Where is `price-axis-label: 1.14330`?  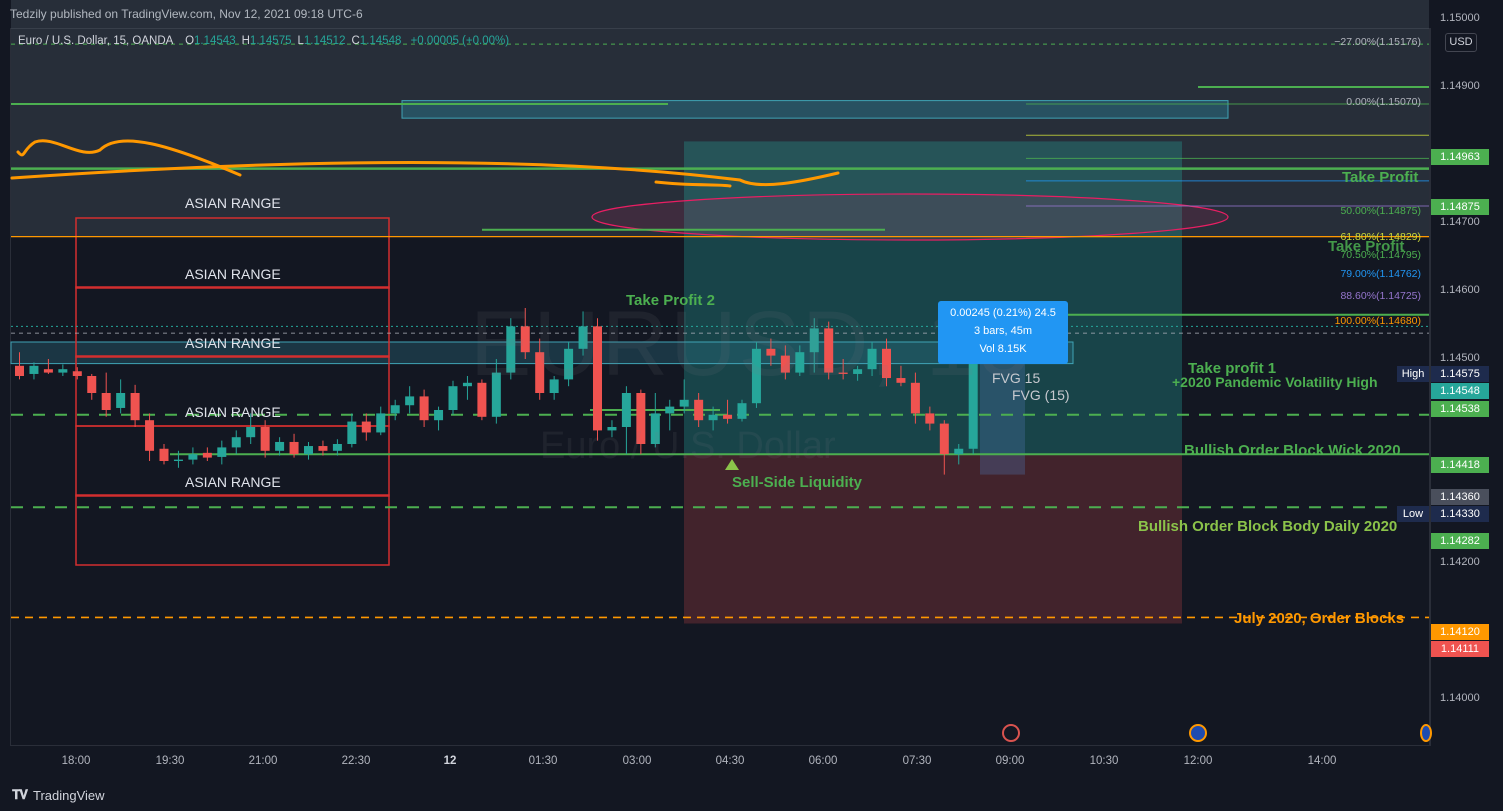 price-axis-label: 1.14330 is located at coordinates (1460, 514).